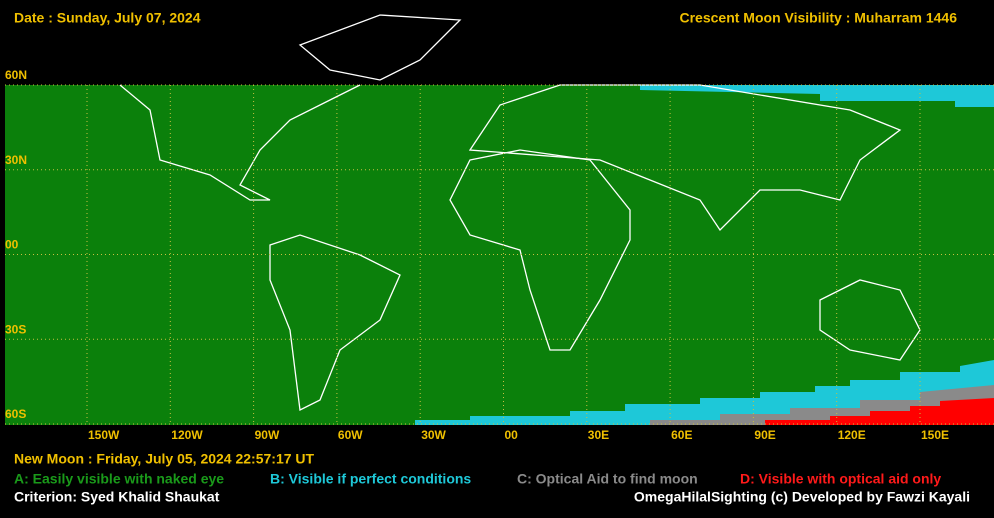  What do you see at coordinates (870, 320) in the screenshot?
I see `australia` at bounding box center [870, 320].